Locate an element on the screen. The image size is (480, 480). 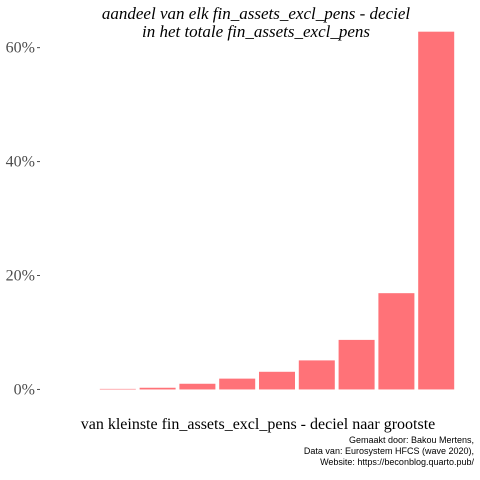
title-line-2: in het totale fin_assets_excl_pens is located at coordinates (256, 31).